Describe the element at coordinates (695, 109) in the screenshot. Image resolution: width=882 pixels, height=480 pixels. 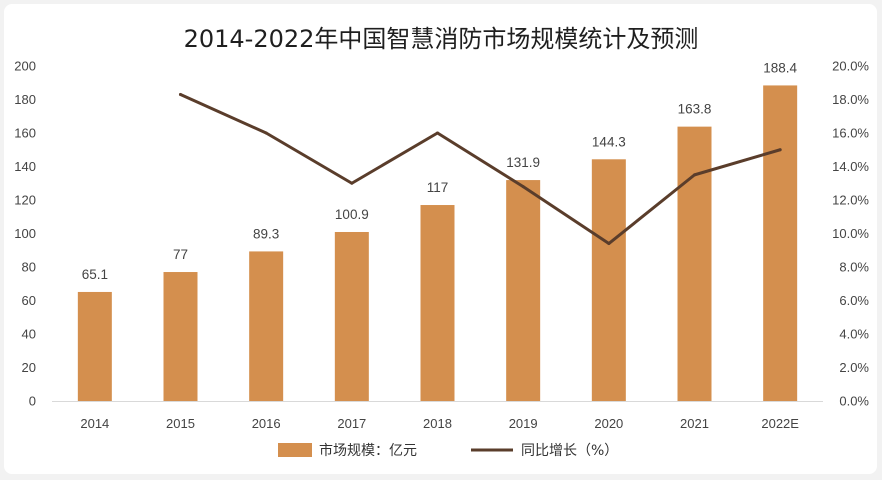
I see `bar-data-label: 163.8` at that location.